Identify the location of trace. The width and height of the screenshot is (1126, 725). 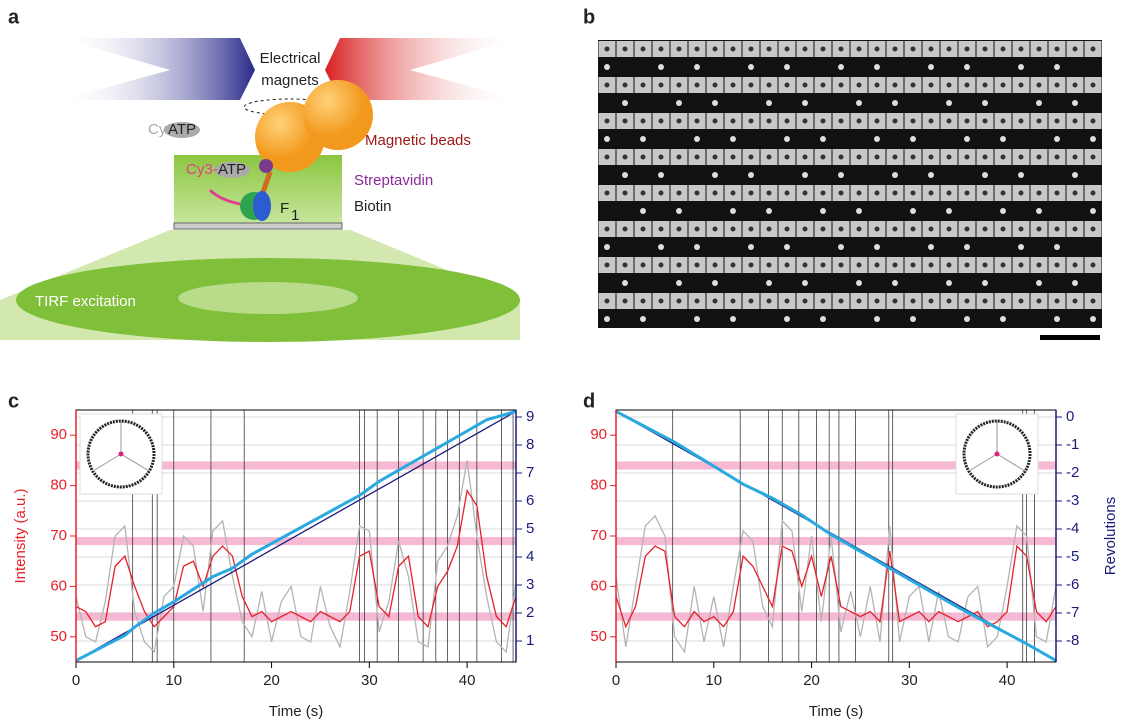
(296, 536).